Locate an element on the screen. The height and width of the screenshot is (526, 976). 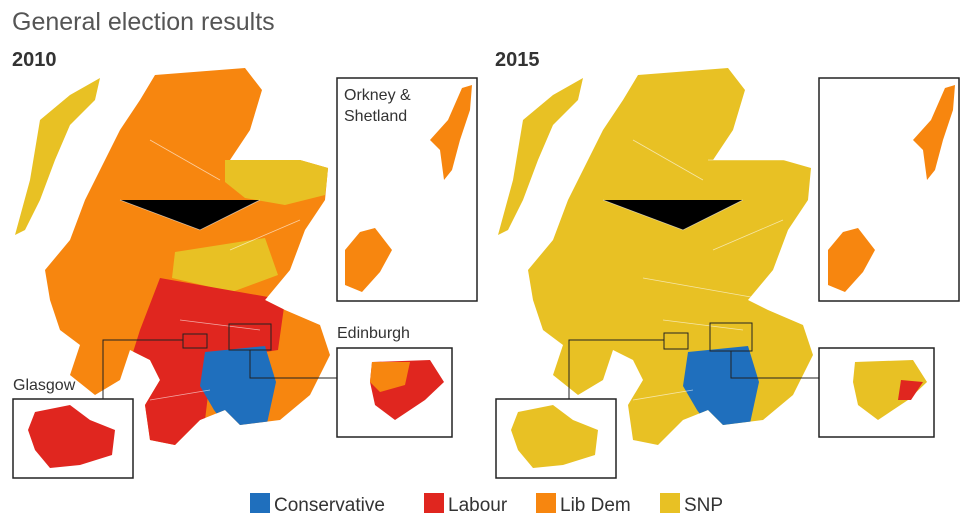
year-label: 2015 is located at coordinates (517, 60).